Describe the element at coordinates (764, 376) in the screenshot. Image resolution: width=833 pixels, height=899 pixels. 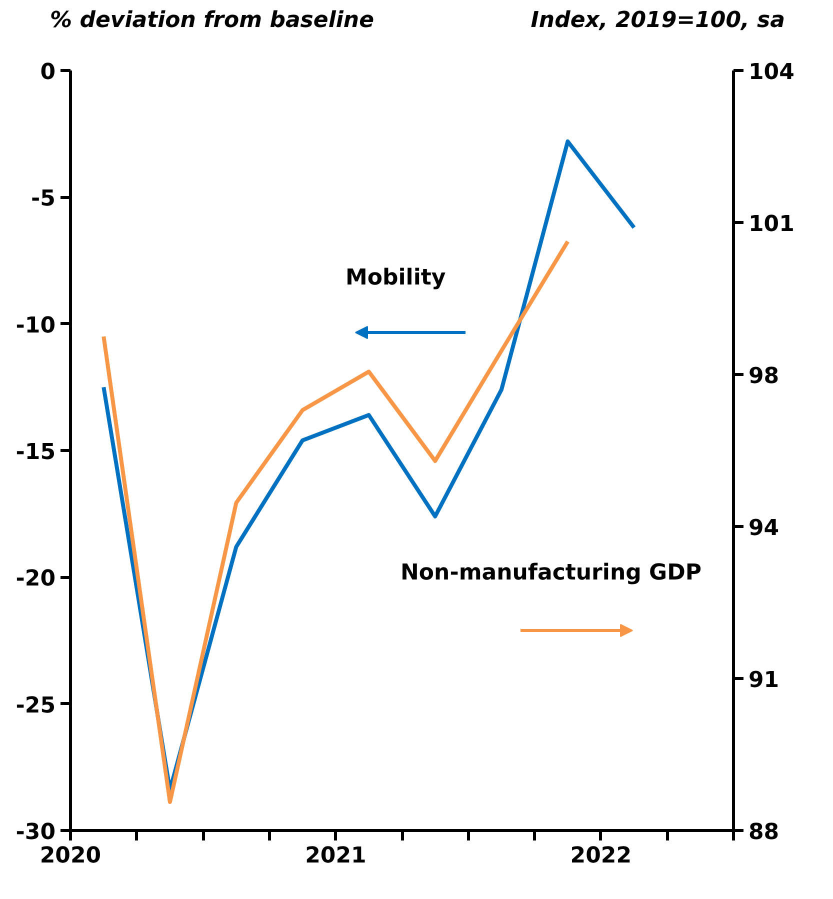
I see `y2-tick-label: 98` at that location.